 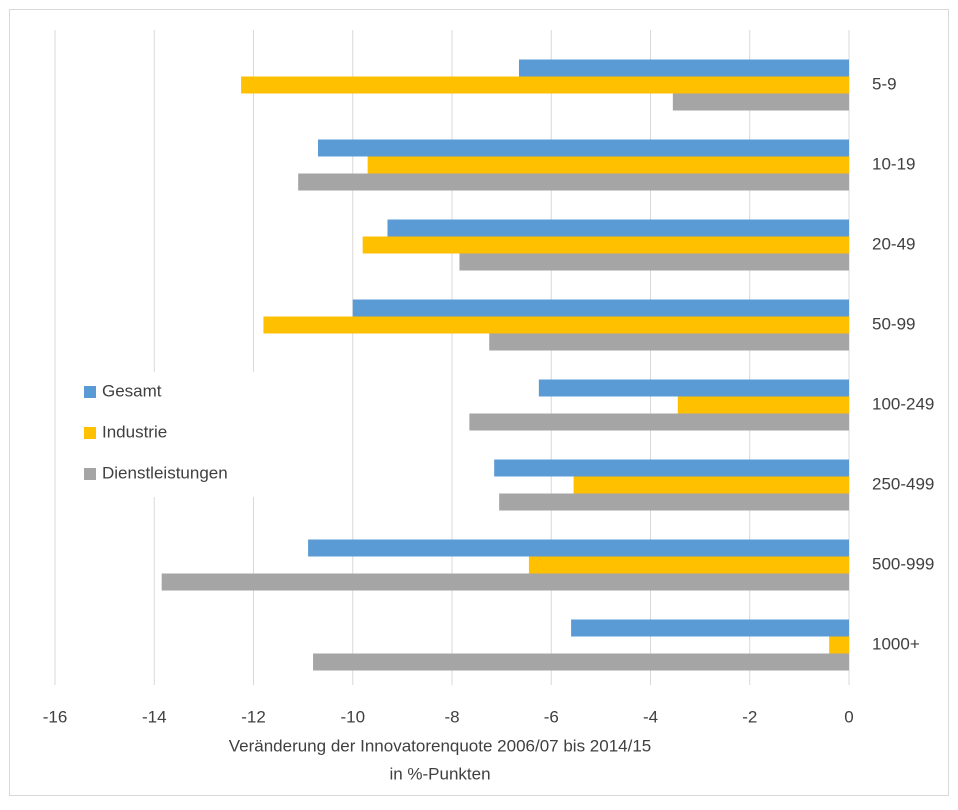 What do you see at coordinates (650, 716) in the screenshot?
I see `x-tick-label: -4` at bounding box center [650, 716].